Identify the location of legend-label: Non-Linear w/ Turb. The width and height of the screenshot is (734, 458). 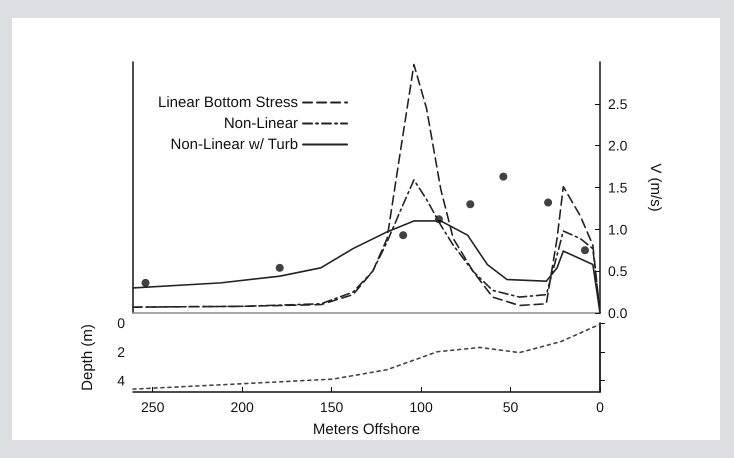
(234, 144).